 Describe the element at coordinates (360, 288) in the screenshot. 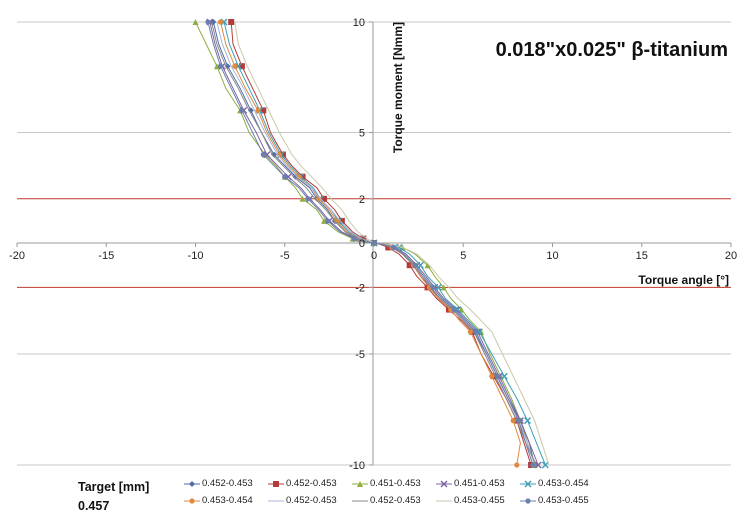

I see `y-tick-label: -2` at that location.